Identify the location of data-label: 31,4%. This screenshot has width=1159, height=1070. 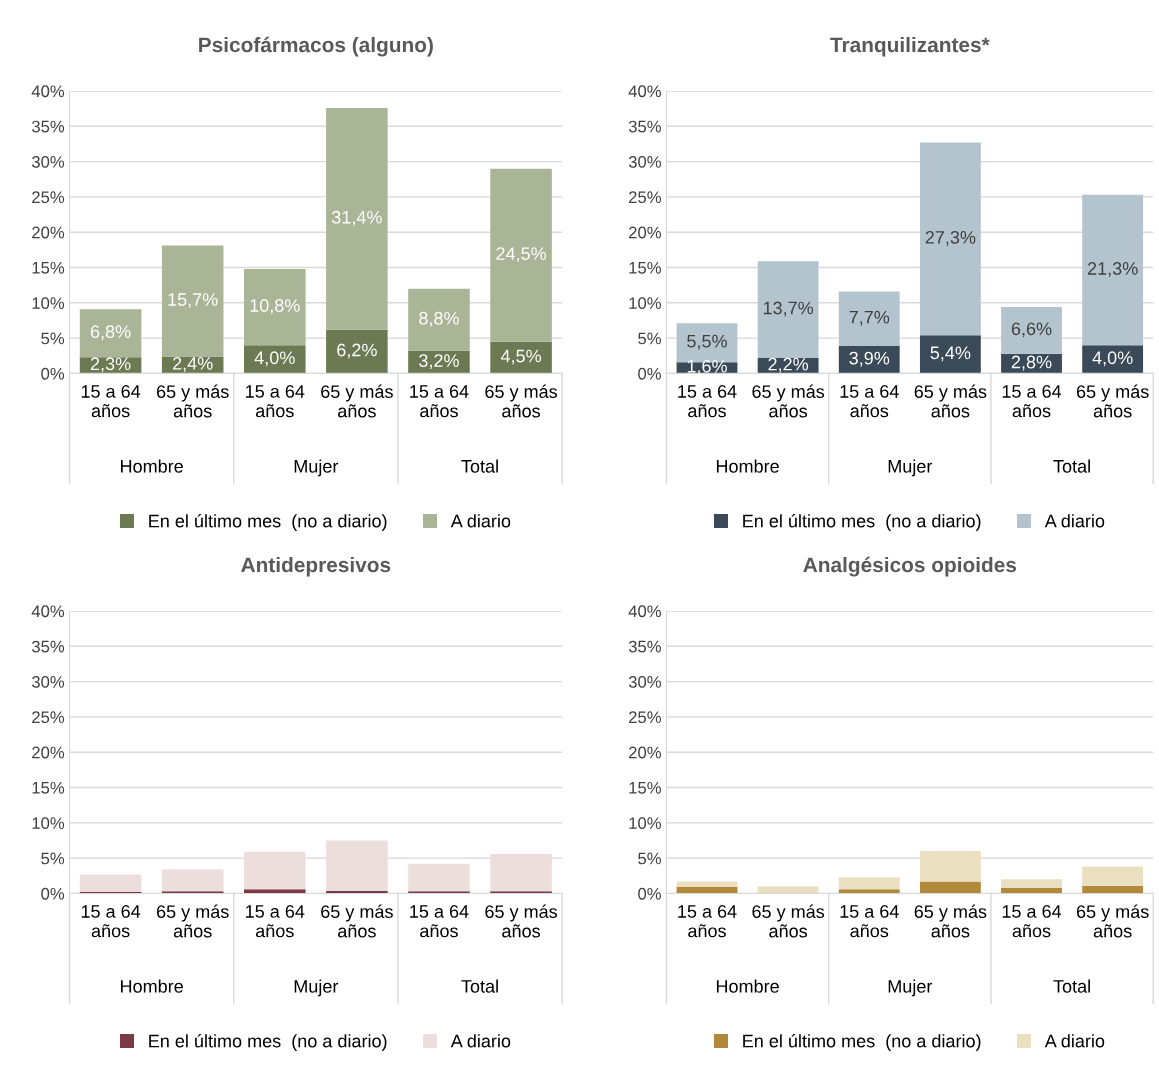
(356, 218).